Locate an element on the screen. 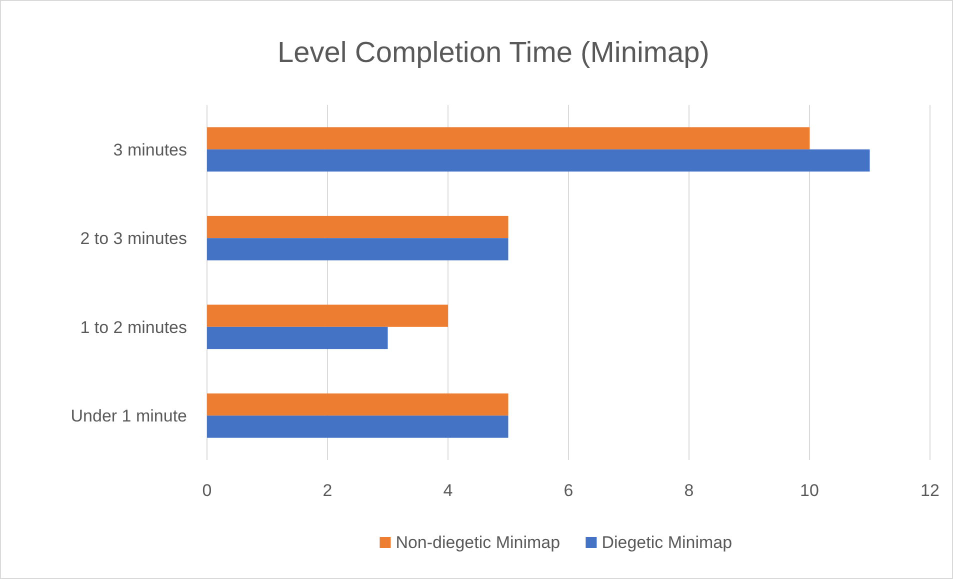 The image size is (953, 579). y-tick-label: Under 1 minute is located at coordinates (128, 416).